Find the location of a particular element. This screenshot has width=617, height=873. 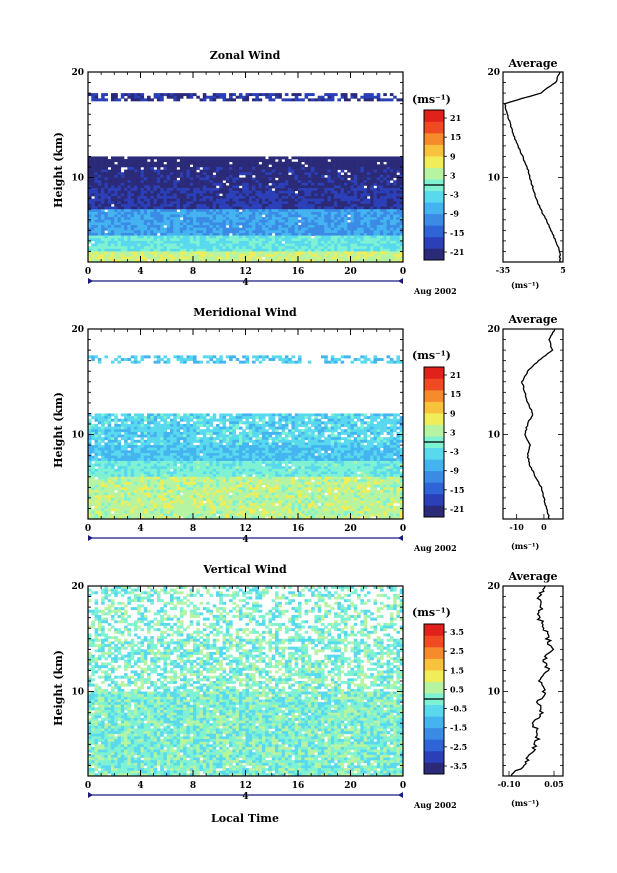

profile-x-tick-label: -35 is located at coordinates (503, 270).